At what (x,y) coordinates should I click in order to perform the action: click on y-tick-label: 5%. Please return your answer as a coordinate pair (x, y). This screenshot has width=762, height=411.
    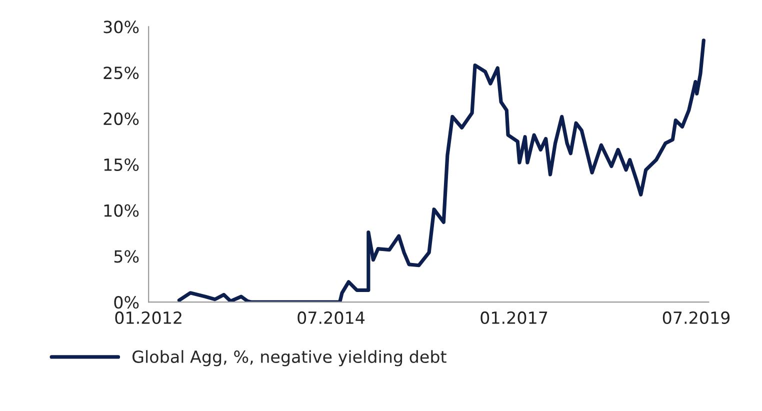
    Looking at the image, I should click on (126, 256).